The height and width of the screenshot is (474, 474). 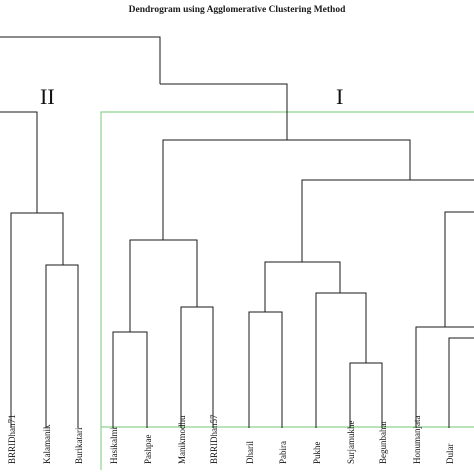 What do you see at coordinates (80, 60) in the screenshot?
I see `link-root` at bounding box center [80, 60].